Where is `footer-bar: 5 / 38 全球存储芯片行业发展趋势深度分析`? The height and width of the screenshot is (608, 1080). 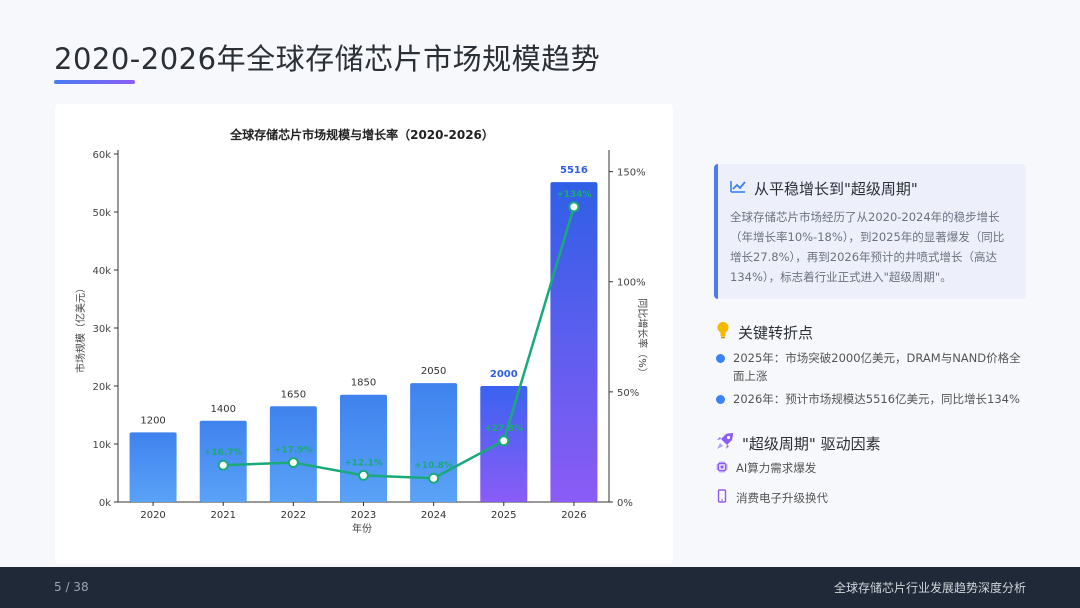 footer-bar: 5 / 38 全球存储芯片行业发展趋势深度分析 is located at coordinates (540, 587).